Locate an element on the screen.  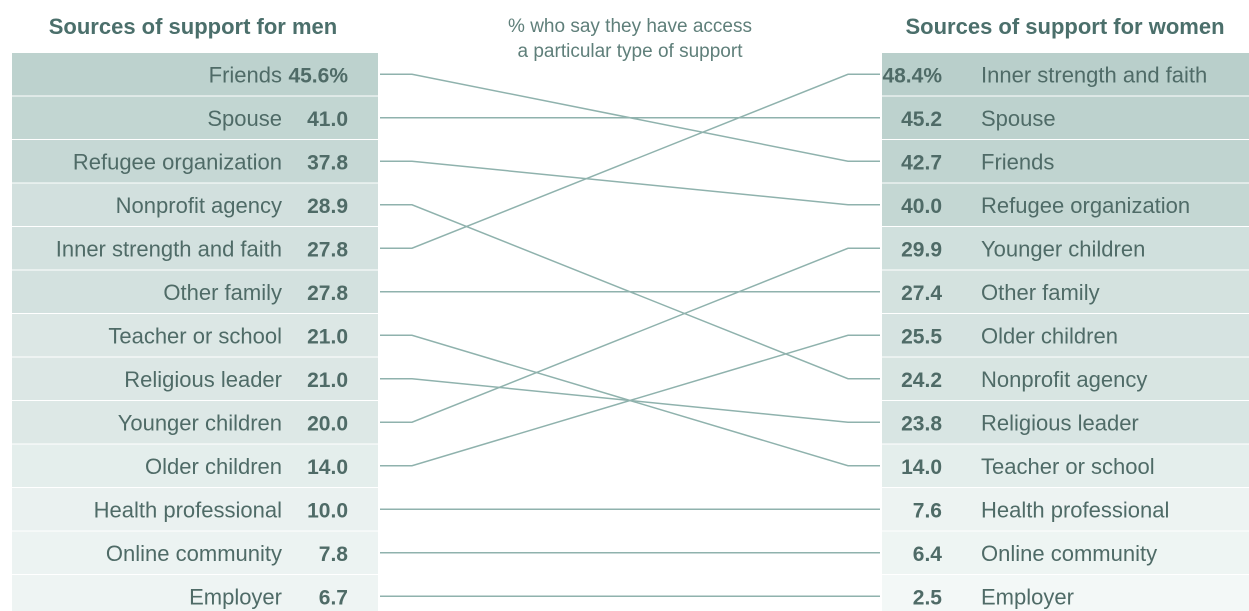
men-label-teacher-or-school: Teacher or school is located at coordinates (195, 335).